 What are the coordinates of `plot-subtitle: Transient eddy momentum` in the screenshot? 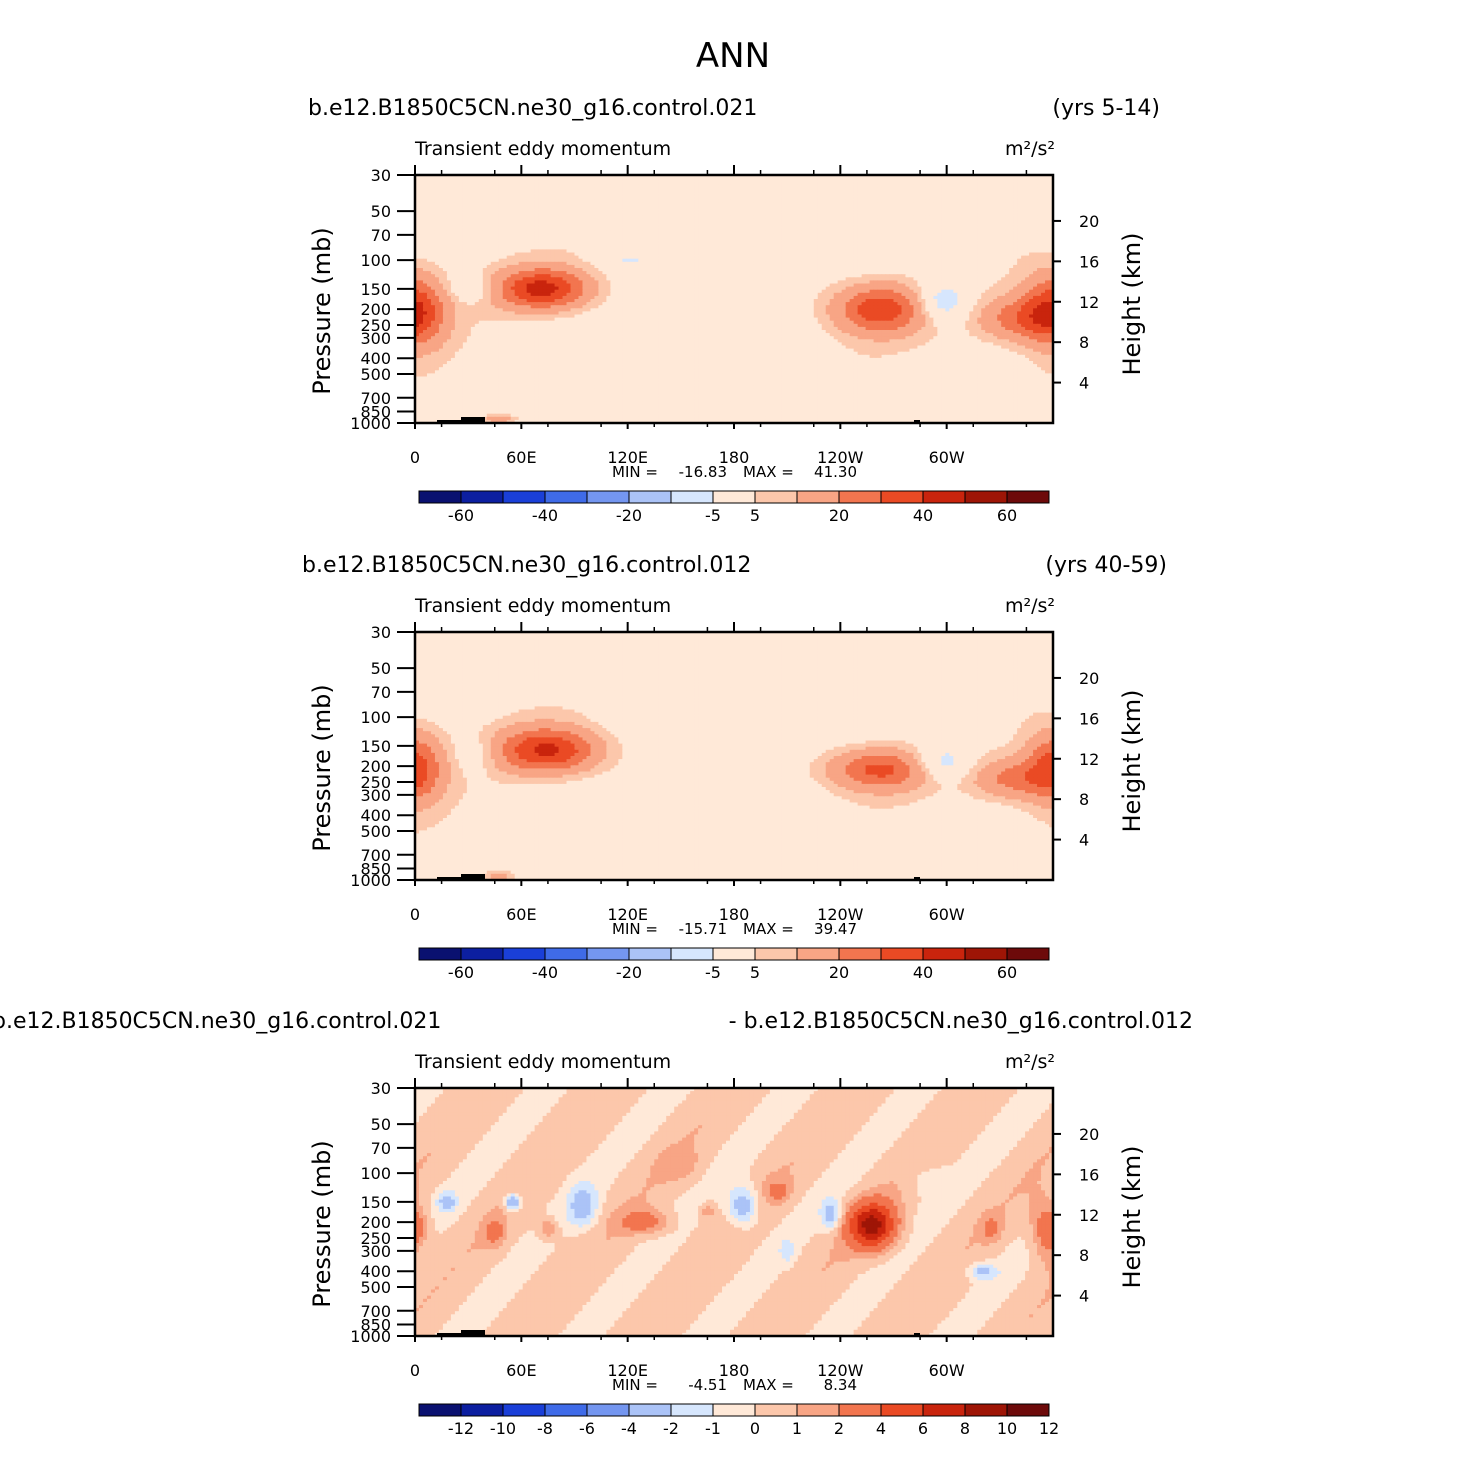 It's located at (542, 149).